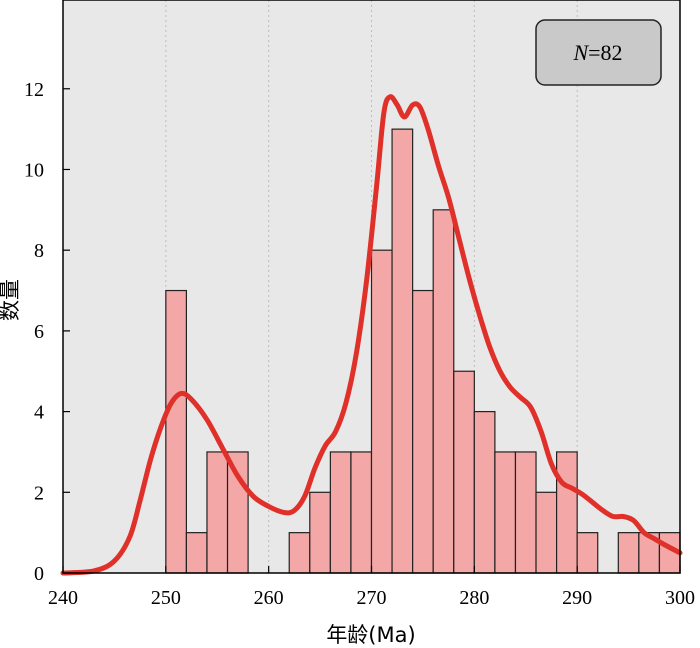 This screenshot has width=700, height=648. What do you see at coordinates (39, 251) in the screenshot?
I see `y-tick-label-8: 8` at bounding box center [39, 251].